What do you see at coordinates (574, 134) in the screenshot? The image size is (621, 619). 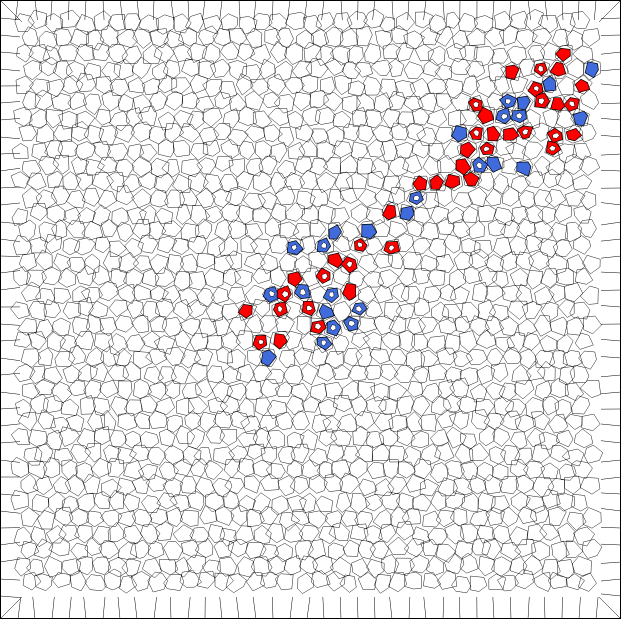 I see `cluster-cell-red` at bounding box center [574, 134].